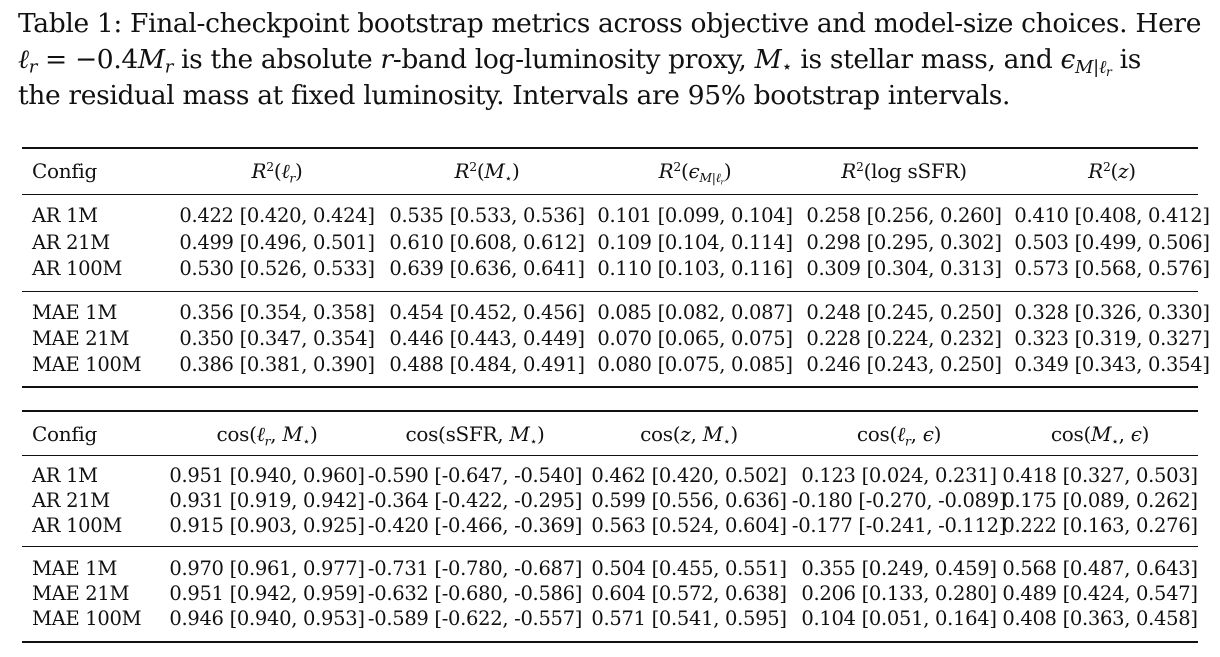 The width and height of the screenshot is (1220, 657). What do you see at coordinates (277, 338) in the screenshot?
I see `table-cell: 0.350 [0.347, 0.354]` at bounding box center [277, 338].